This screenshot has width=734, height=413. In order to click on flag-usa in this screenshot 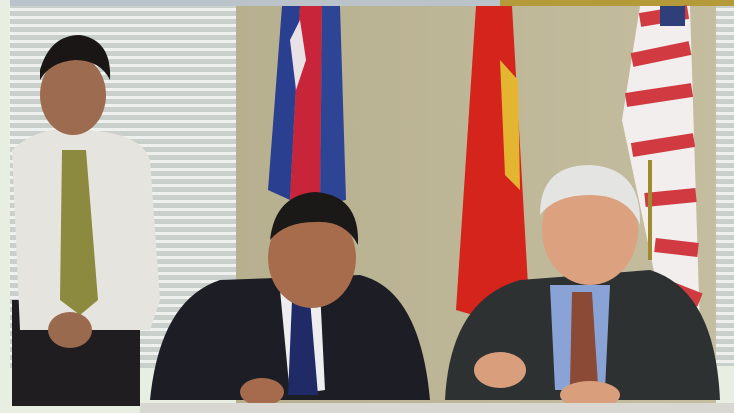, I will do `click(662, 167)`.